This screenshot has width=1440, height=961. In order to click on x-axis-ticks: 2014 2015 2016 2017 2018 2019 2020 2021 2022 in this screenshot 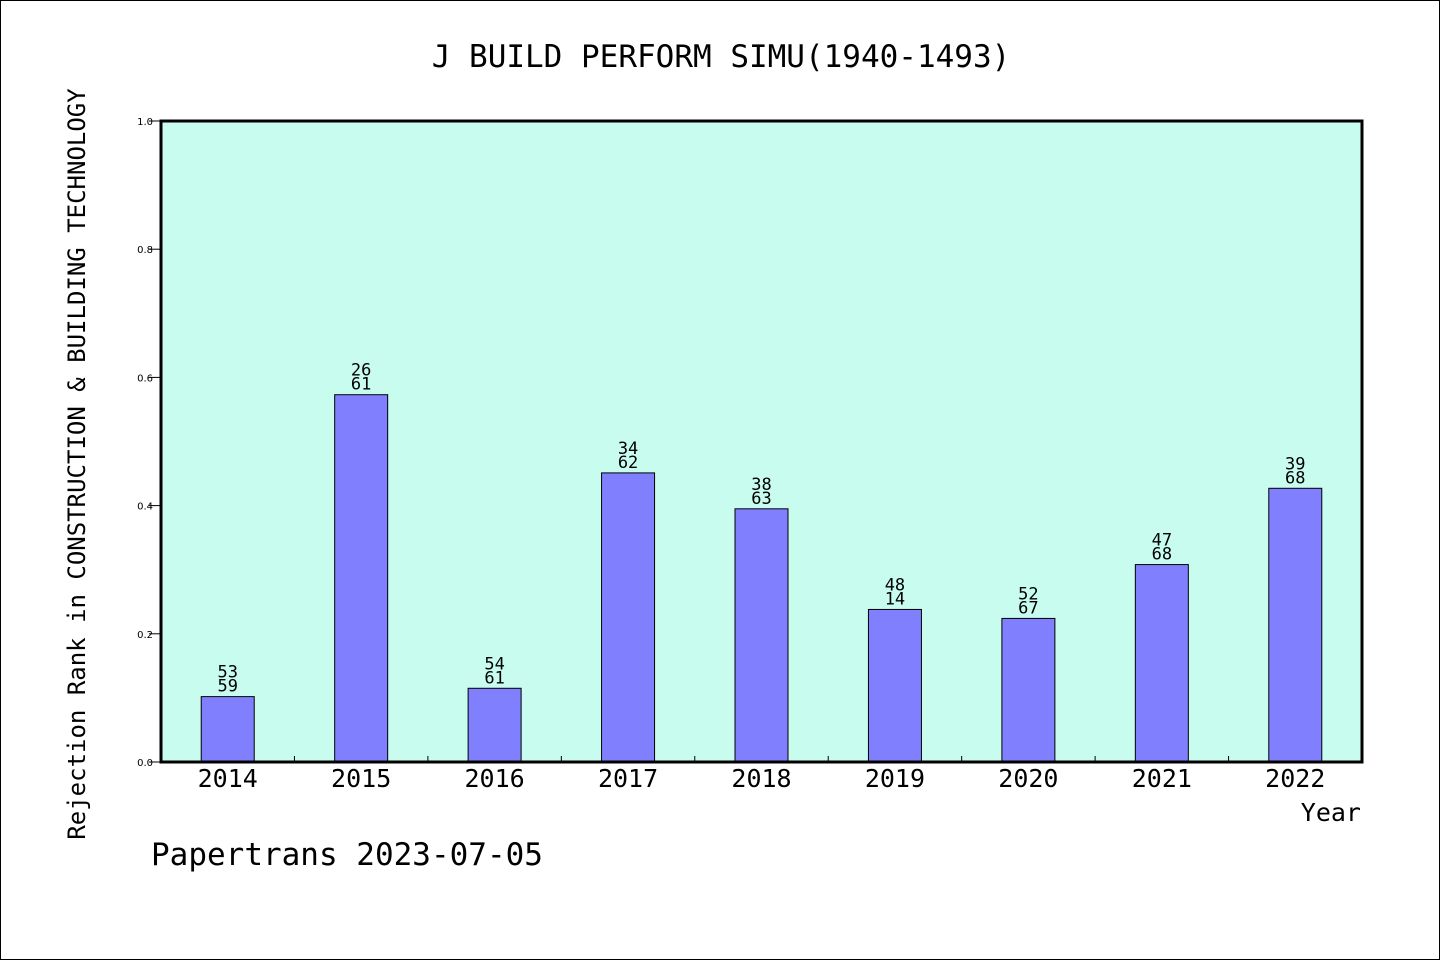, I will do `click(761, 774)`.